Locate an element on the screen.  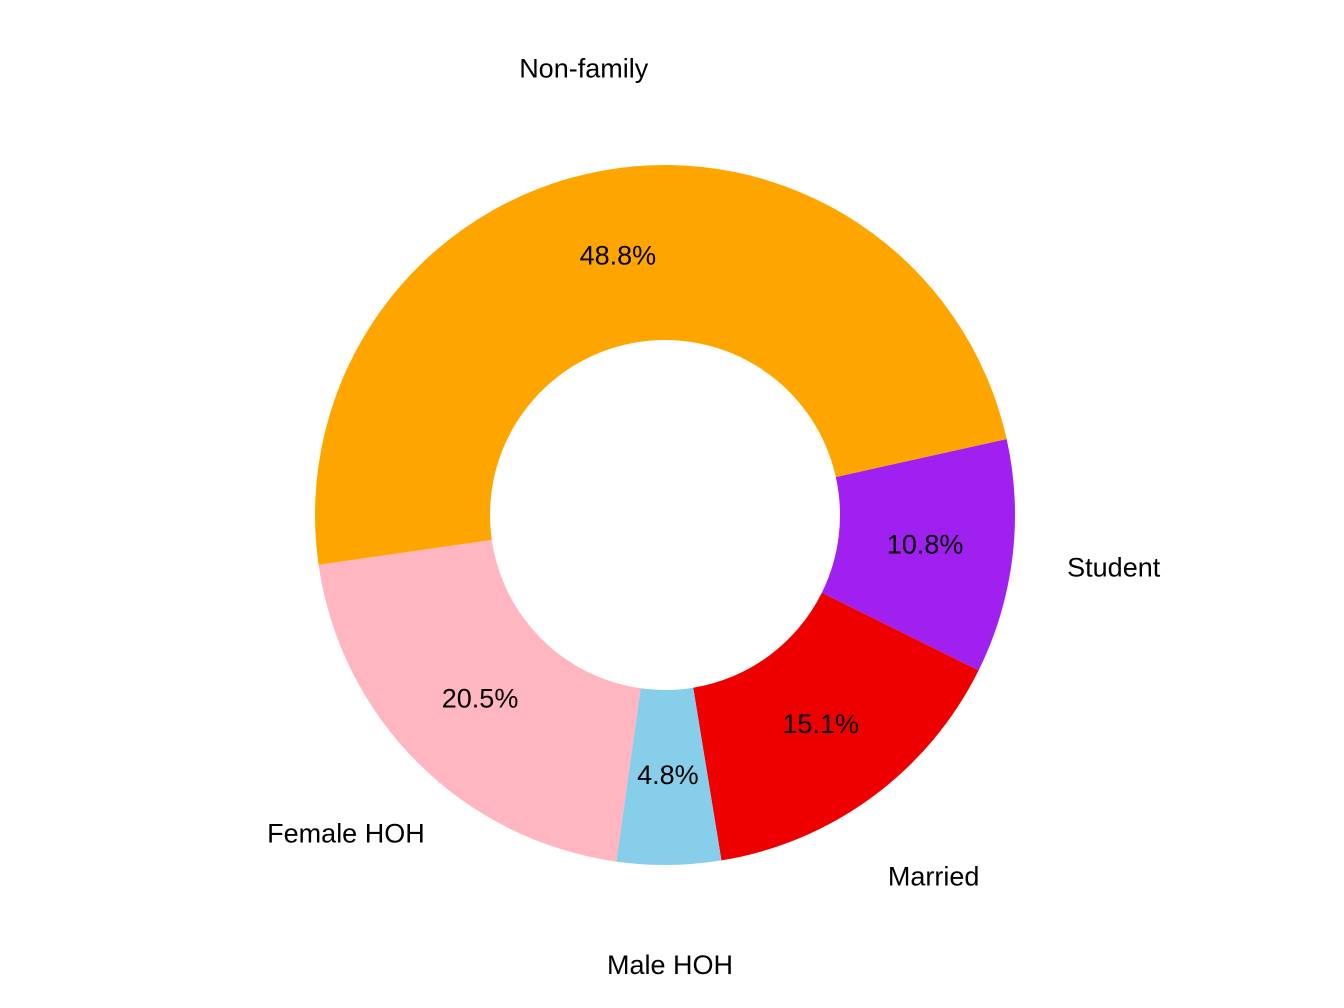
category-label: Male HOH is located at coordinates (670, 965).